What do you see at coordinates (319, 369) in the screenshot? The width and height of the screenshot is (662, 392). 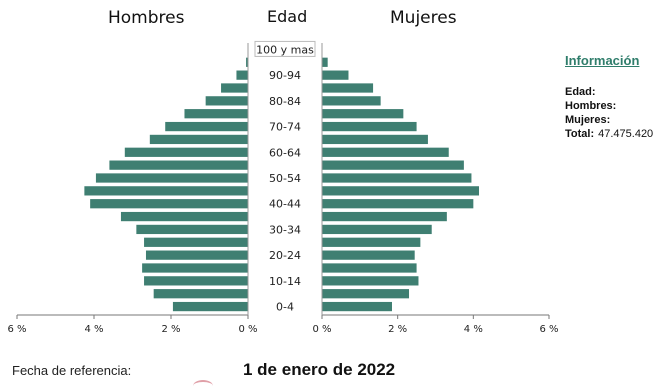 I see `reference-date: 1 de enero de 2022` at bounding box center [319, 369].